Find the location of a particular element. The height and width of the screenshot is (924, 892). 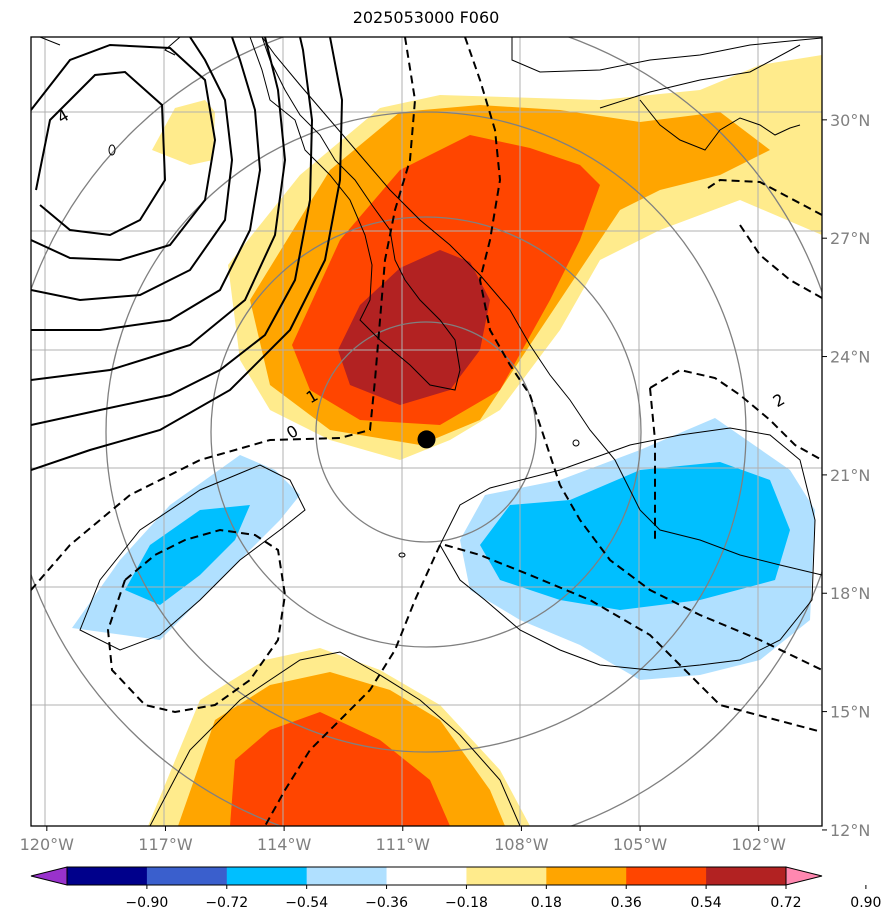

x-tick-label: 108°W is located at coordinates (521, 844).